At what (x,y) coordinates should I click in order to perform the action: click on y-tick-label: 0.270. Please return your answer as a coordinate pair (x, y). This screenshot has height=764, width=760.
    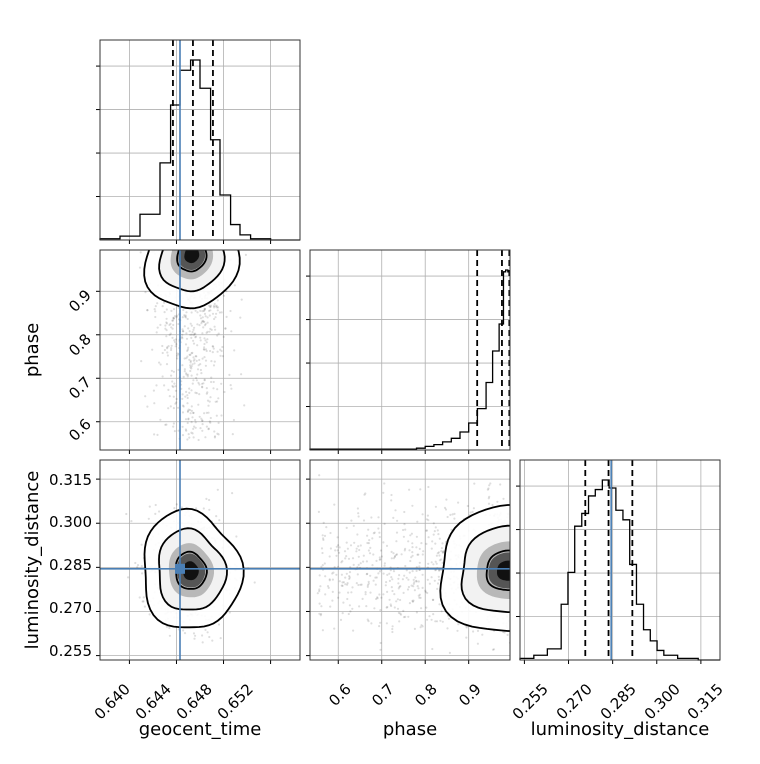
    Looking at the image, I should click on (70, 608).